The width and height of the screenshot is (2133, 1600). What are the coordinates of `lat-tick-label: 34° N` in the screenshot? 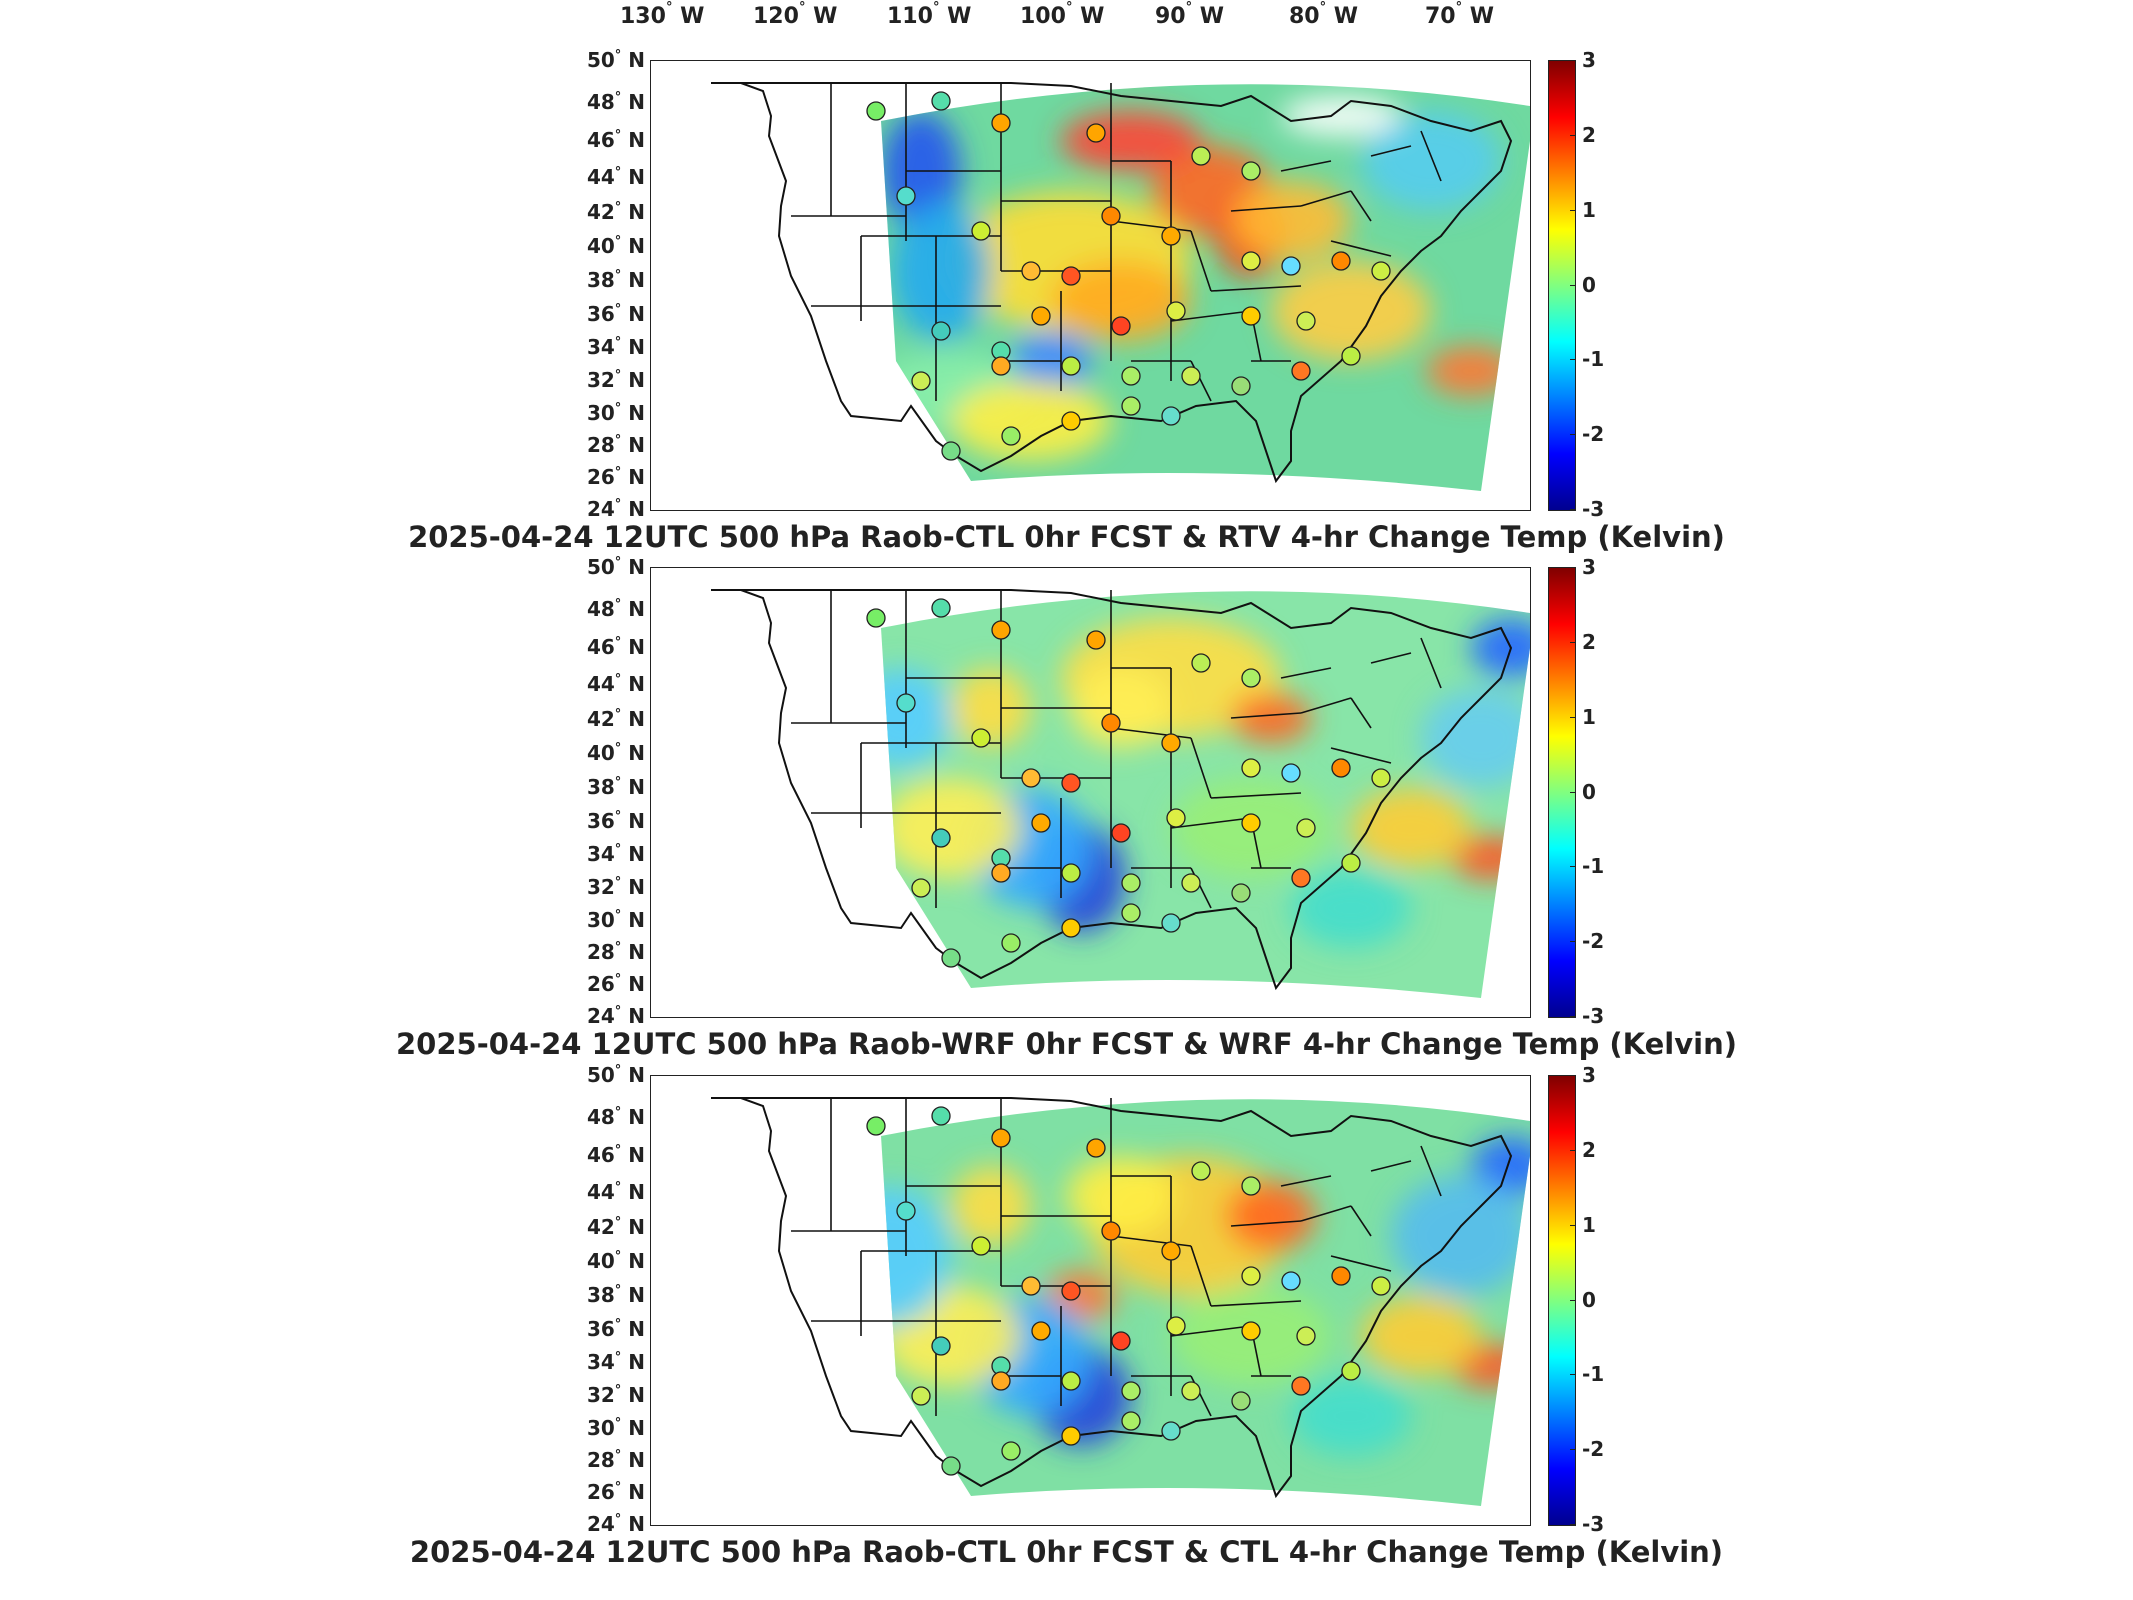 It's located at (615, 1362).